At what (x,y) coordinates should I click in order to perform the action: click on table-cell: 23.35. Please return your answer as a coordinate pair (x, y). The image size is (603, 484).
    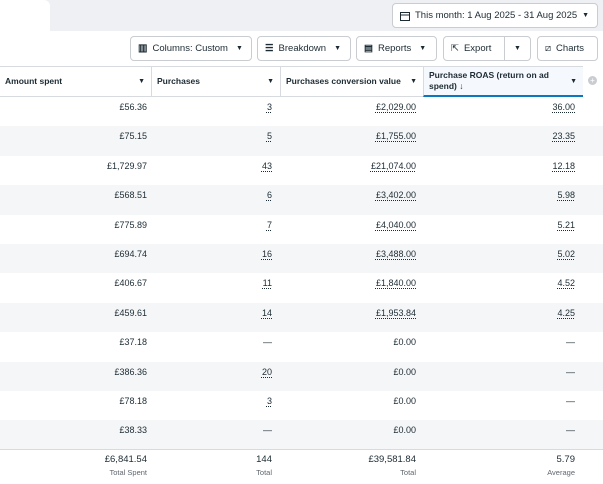
    Looking at the image, I should click on (563, 136).